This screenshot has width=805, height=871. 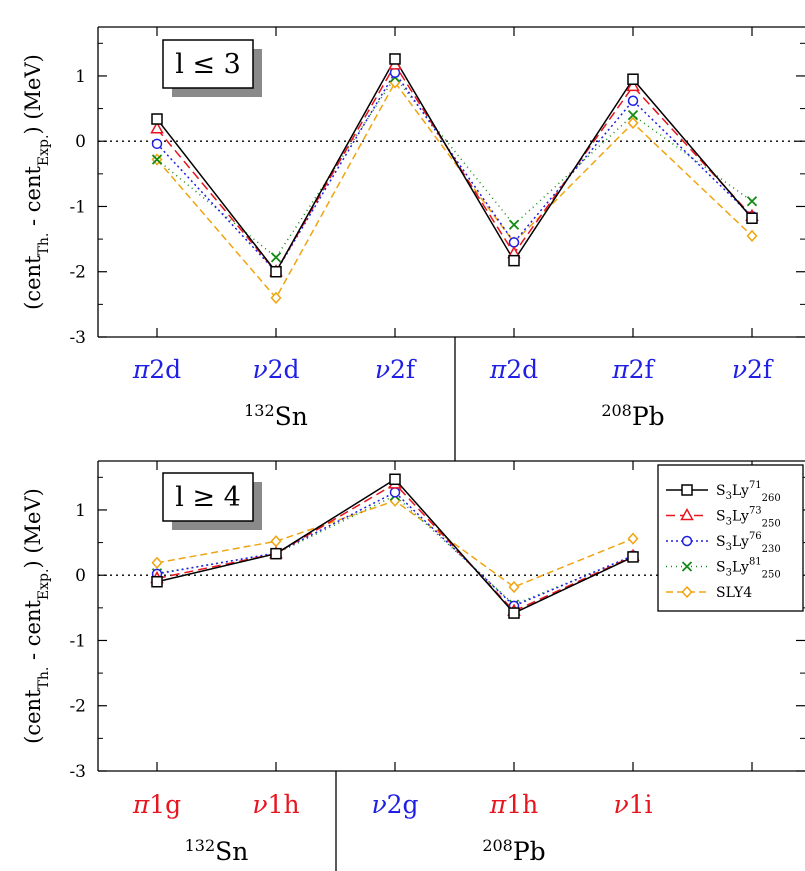 What do you see at coordinates (632, 804) in the screenshot?
I see `category-label: ν1i` at bounding box center [632, 804].